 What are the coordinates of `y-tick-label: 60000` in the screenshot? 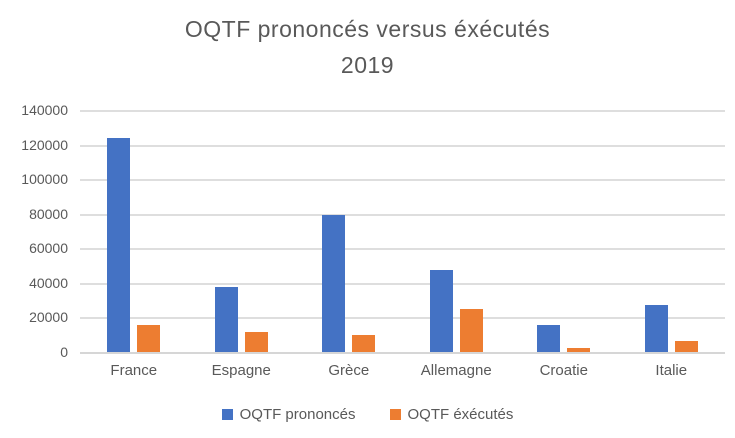 It's located at (48, 248).